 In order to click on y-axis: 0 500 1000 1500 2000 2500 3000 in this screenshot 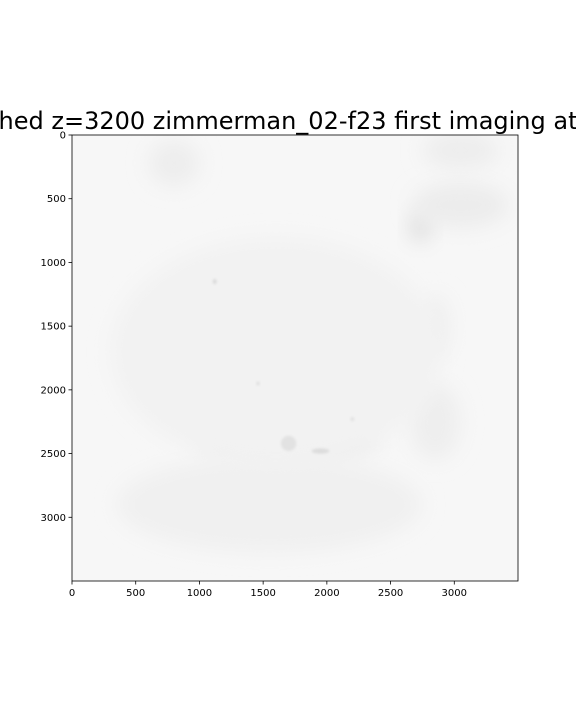, I will do `click(56, 327)`.